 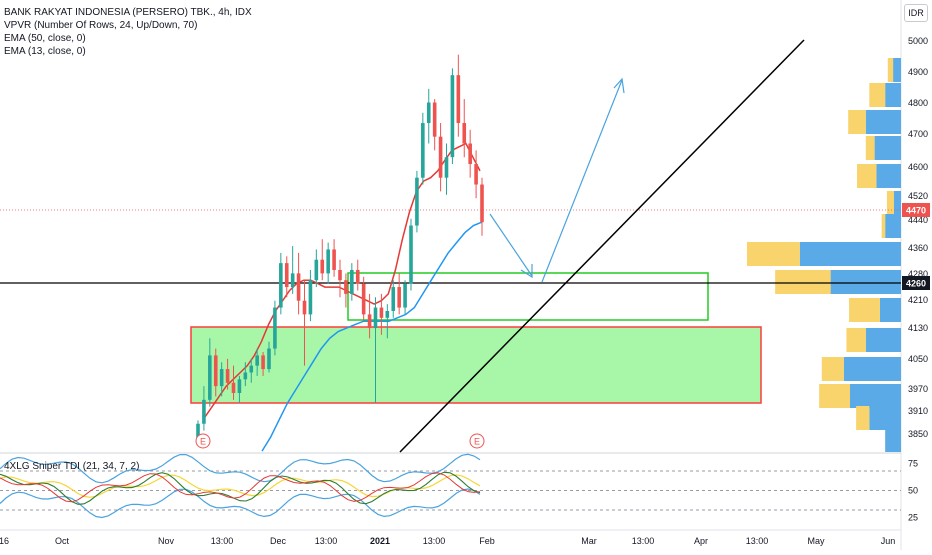 What do you see at coordinates (918, 389) in the screenshot?
I see `price-tick-label: 3970` at bounding box center [918, 389].